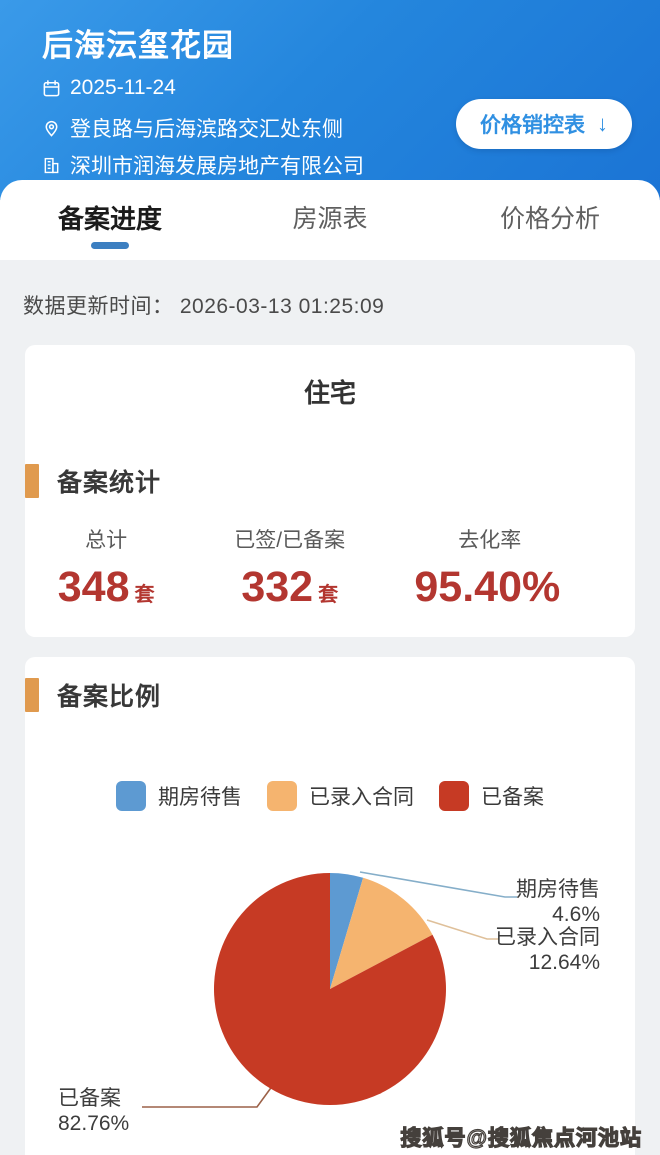 The height and width of the screenshot is (1155, 660). Describe the element at coordinates (109, 483) in the screenshot. I see `section-title-stats: 备案统计` at that location.